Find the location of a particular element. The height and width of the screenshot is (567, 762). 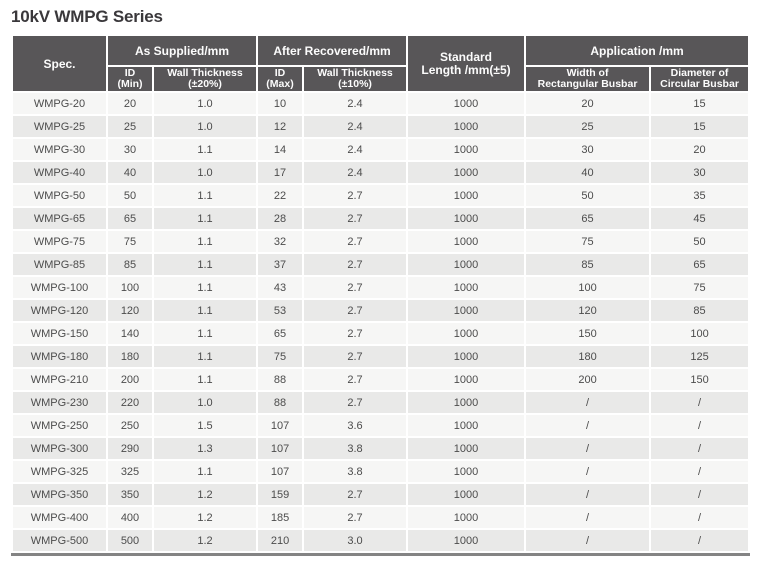

spec-cell: WMPG-230 is located at coordinates (59, 402).